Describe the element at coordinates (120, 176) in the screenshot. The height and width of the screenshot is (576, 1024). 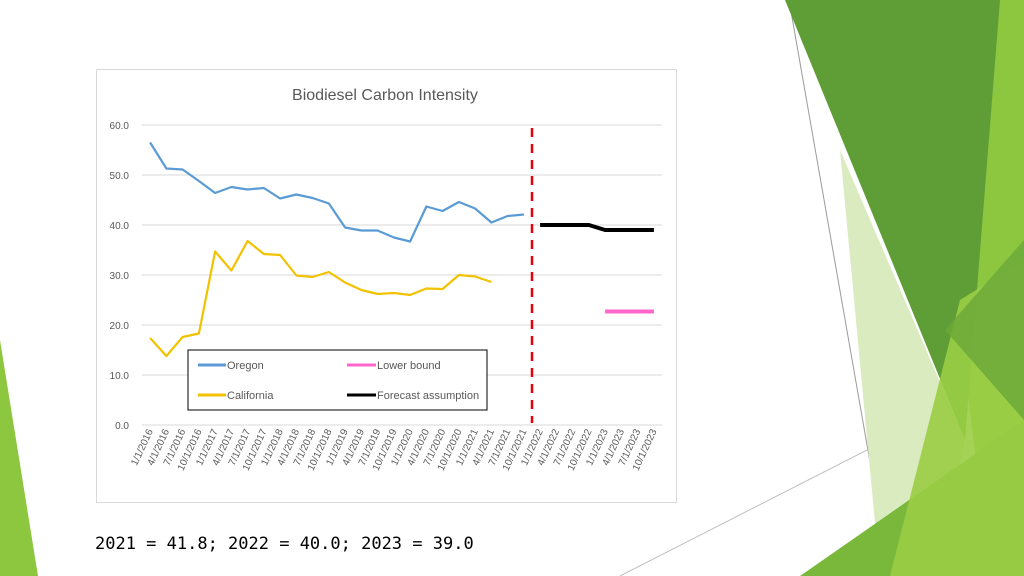
I see `y-tick-label: 50.0` at that location.